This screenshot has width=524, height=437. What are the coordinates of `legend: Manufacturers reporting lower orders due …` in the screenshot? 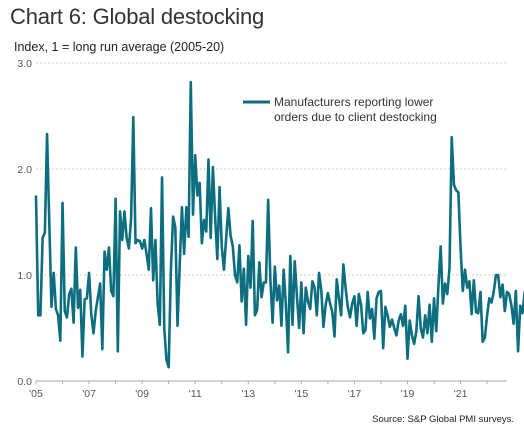 It's located at (340, 109).